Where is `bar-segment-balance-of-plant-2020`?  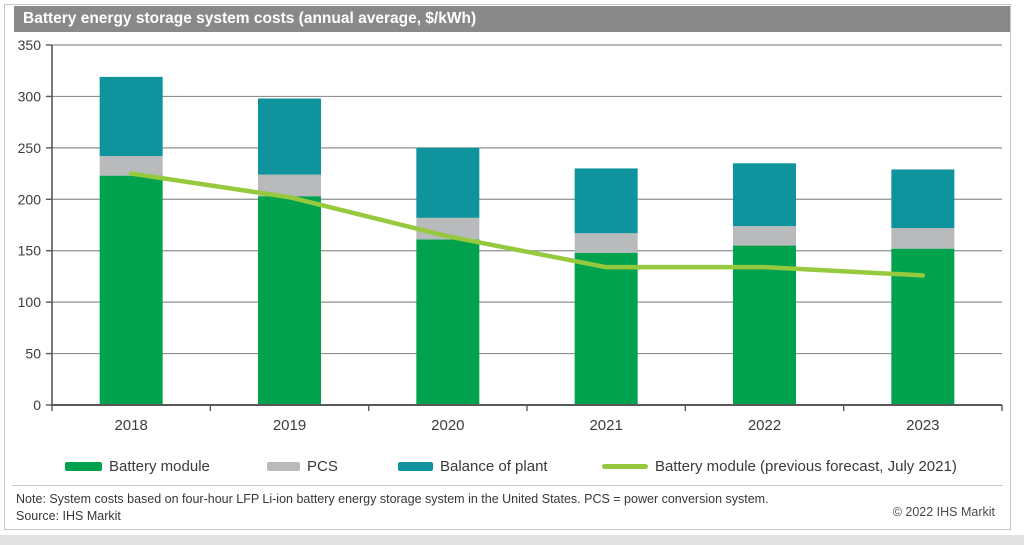 bar-segment-balance-of-plant-2020 is located at coordinates (448, 182).